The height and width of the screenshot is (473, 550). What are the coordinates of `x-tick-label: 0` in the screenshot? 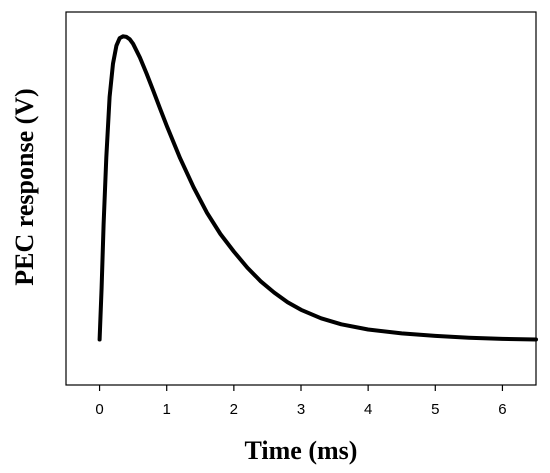 It's located at (99, 409).